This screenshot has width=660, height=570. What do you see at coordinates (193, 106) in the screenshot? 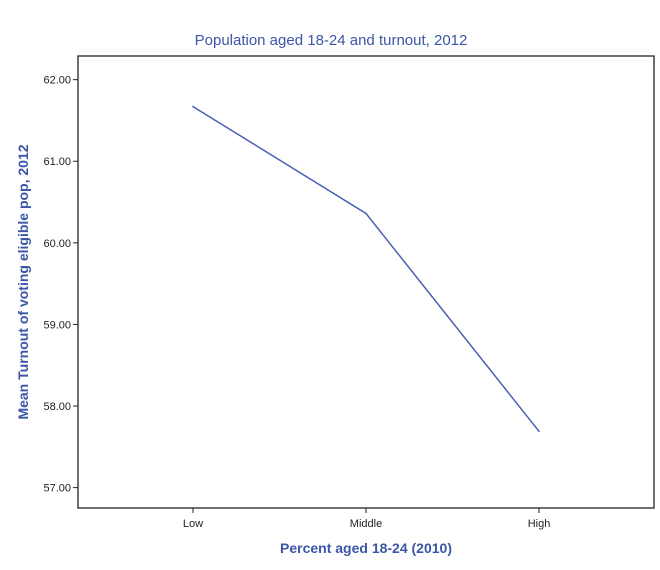
I see `data-point-low` at bounding box center [193, 106].